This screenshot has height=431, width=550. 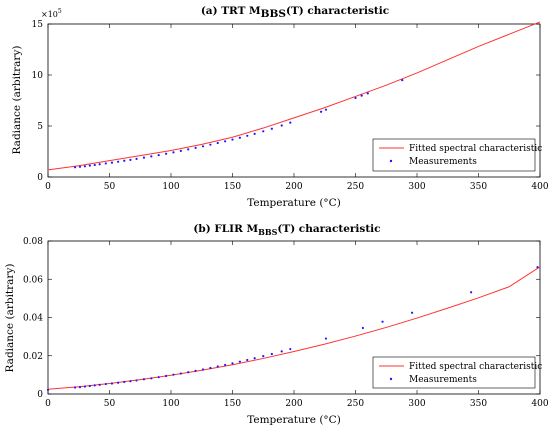 I want to click on chart-a-x-tick-label: 0, so click(x=48, y=187).